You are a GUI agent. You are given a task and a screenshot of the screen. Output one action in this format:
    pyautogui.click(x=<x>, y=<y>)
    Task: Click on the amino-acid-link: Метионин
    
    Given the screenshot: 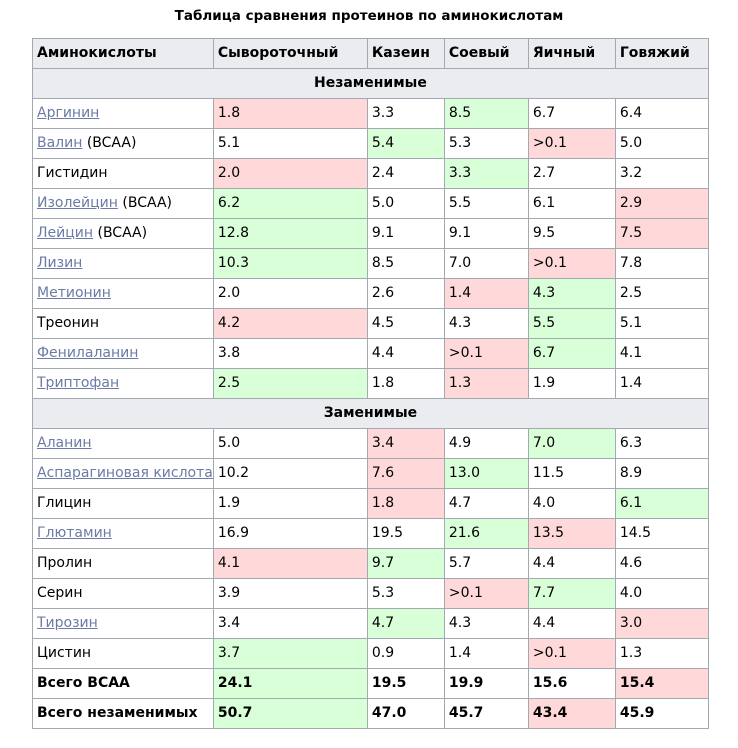 What is the action you would take?
    pyautogui.click(x=74, y=293)
    